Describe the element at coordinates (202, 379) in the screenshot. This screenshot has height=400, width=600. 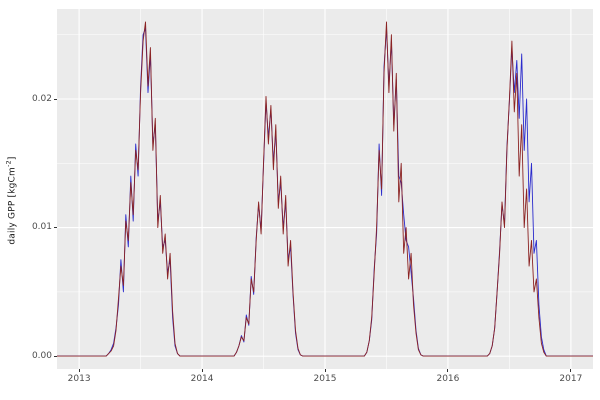
I see `x-tick-label: 2014` at that location.